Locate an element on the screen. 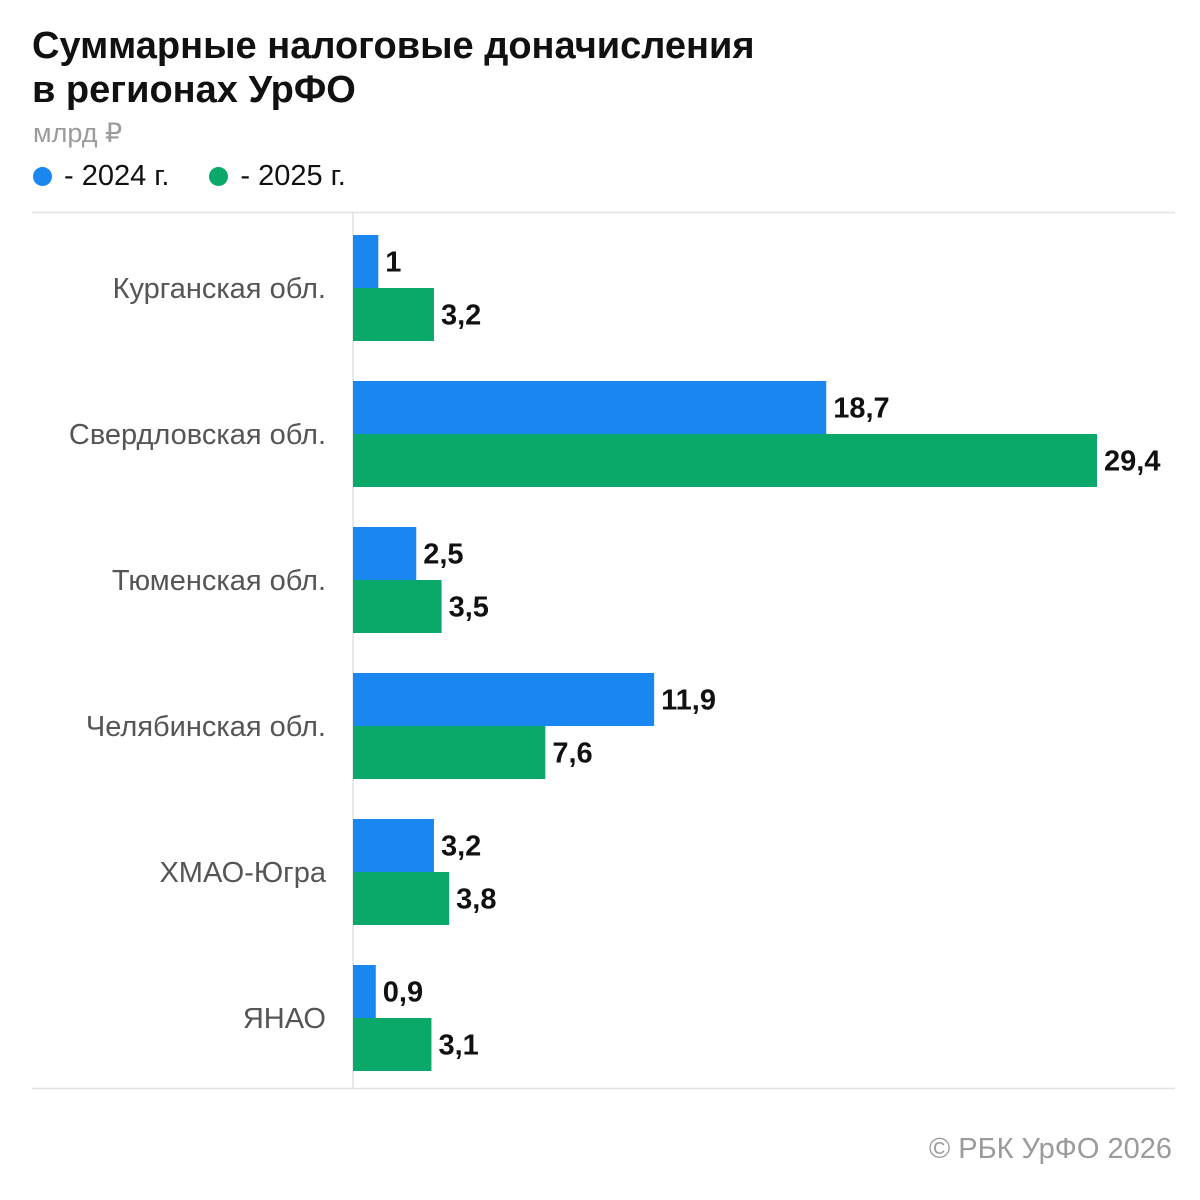 The width and height of the screenshot is (1200, 1200). category-label: Челябинская обл. is located at coordinates (206, 727).